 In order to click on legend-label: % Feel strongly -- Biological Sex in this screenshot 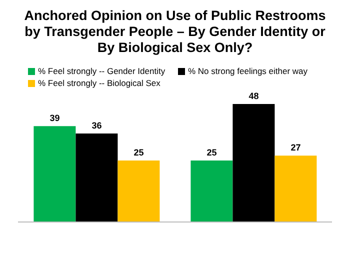, I will do `click(99, 83)`.